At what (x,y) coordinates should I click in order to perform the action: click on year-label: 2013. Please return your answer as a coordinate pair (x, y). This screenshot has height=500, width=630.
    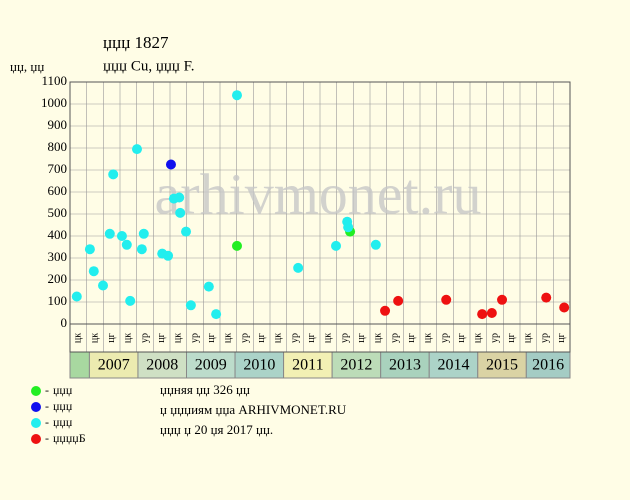
    Looking at the image, I should click on (405, 365).